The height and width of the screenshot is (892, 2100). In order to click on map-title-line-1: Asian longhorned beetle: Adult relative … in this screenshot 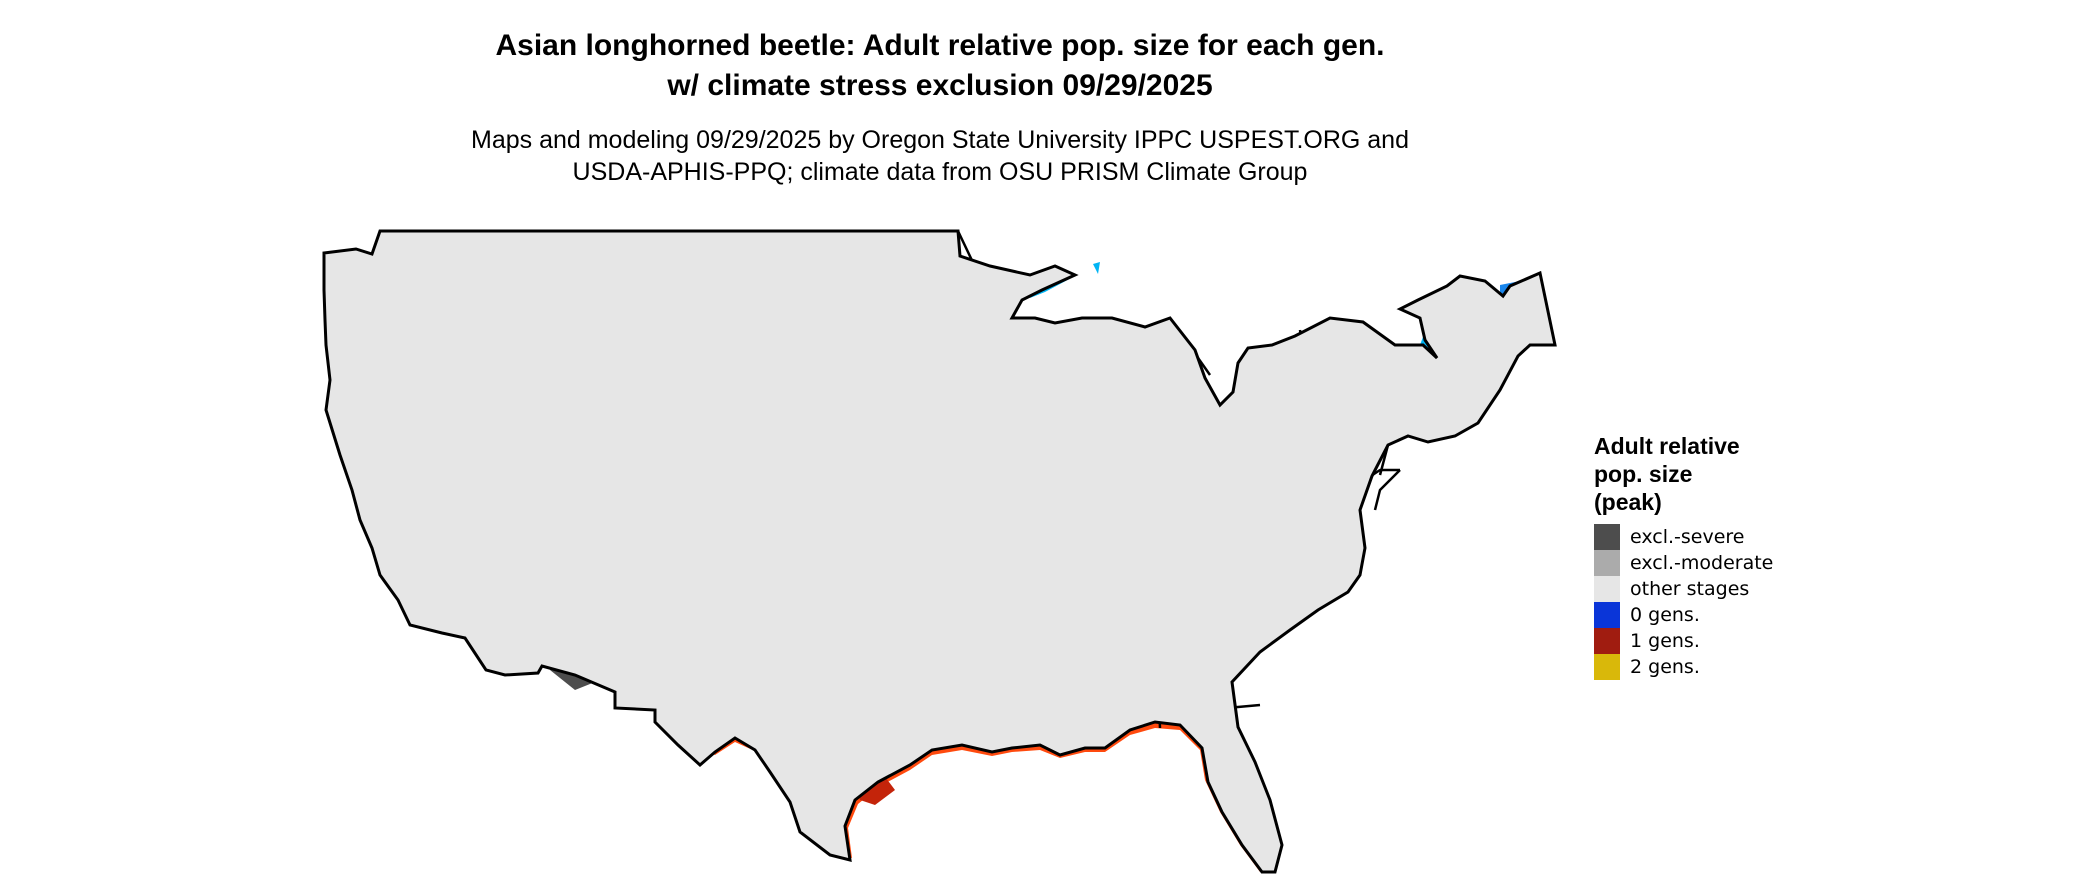, I will do `click(940, 45)`.